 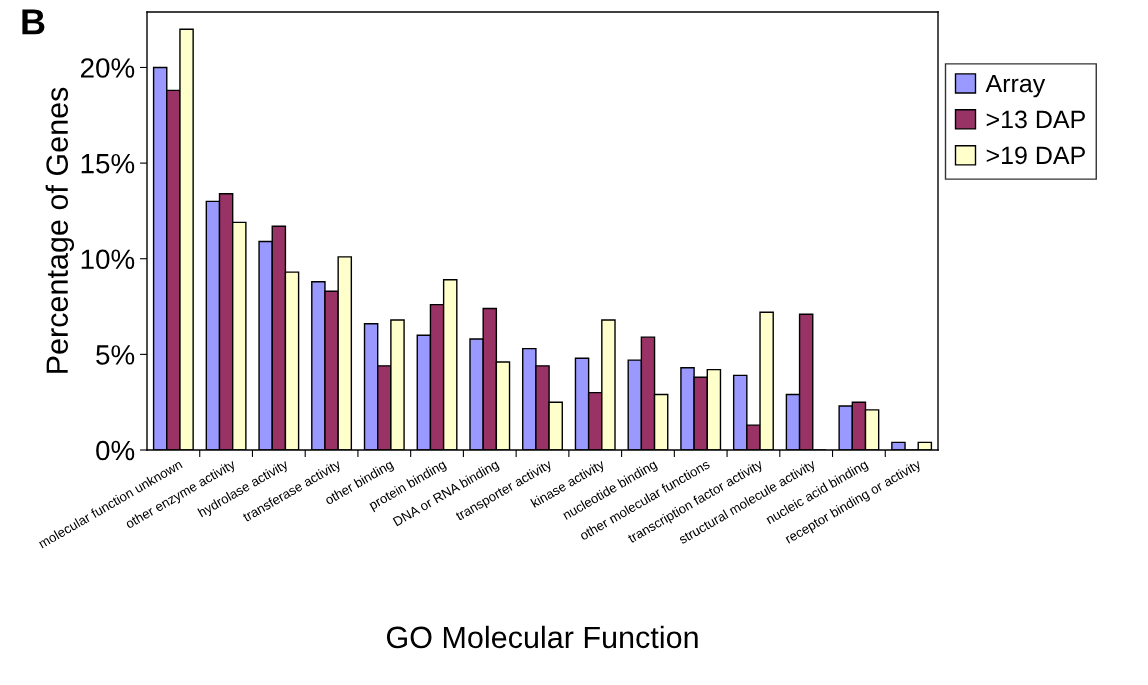 I want to click on y-tick-label: 0%, so click(x=115, y=450).